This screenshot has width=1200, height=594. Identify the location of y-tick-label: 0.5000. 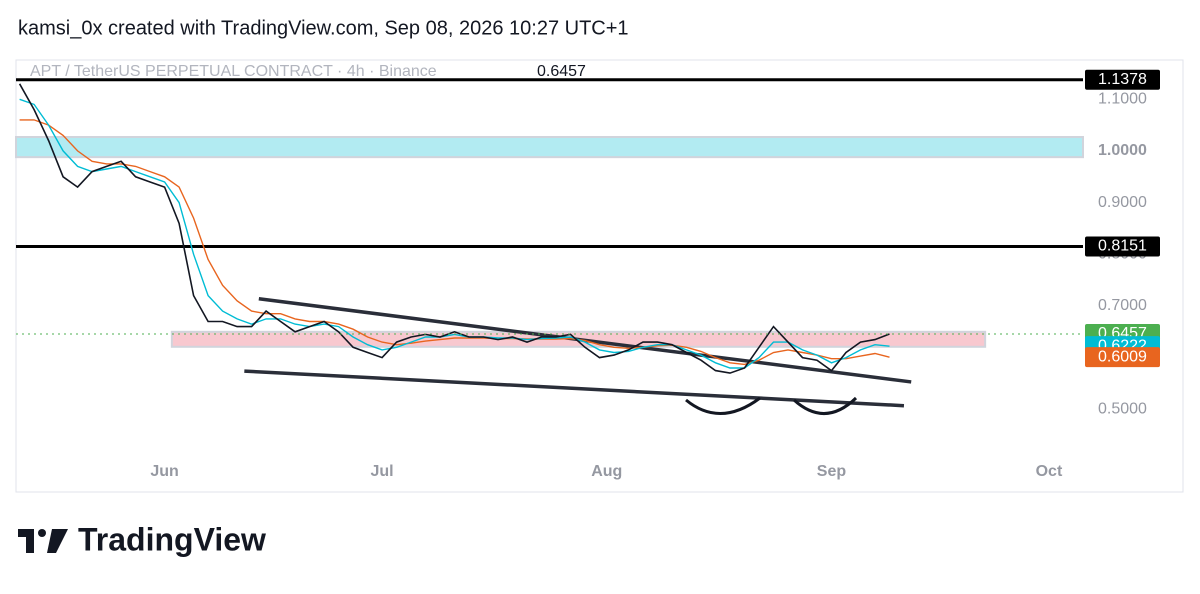
(1122, 409).